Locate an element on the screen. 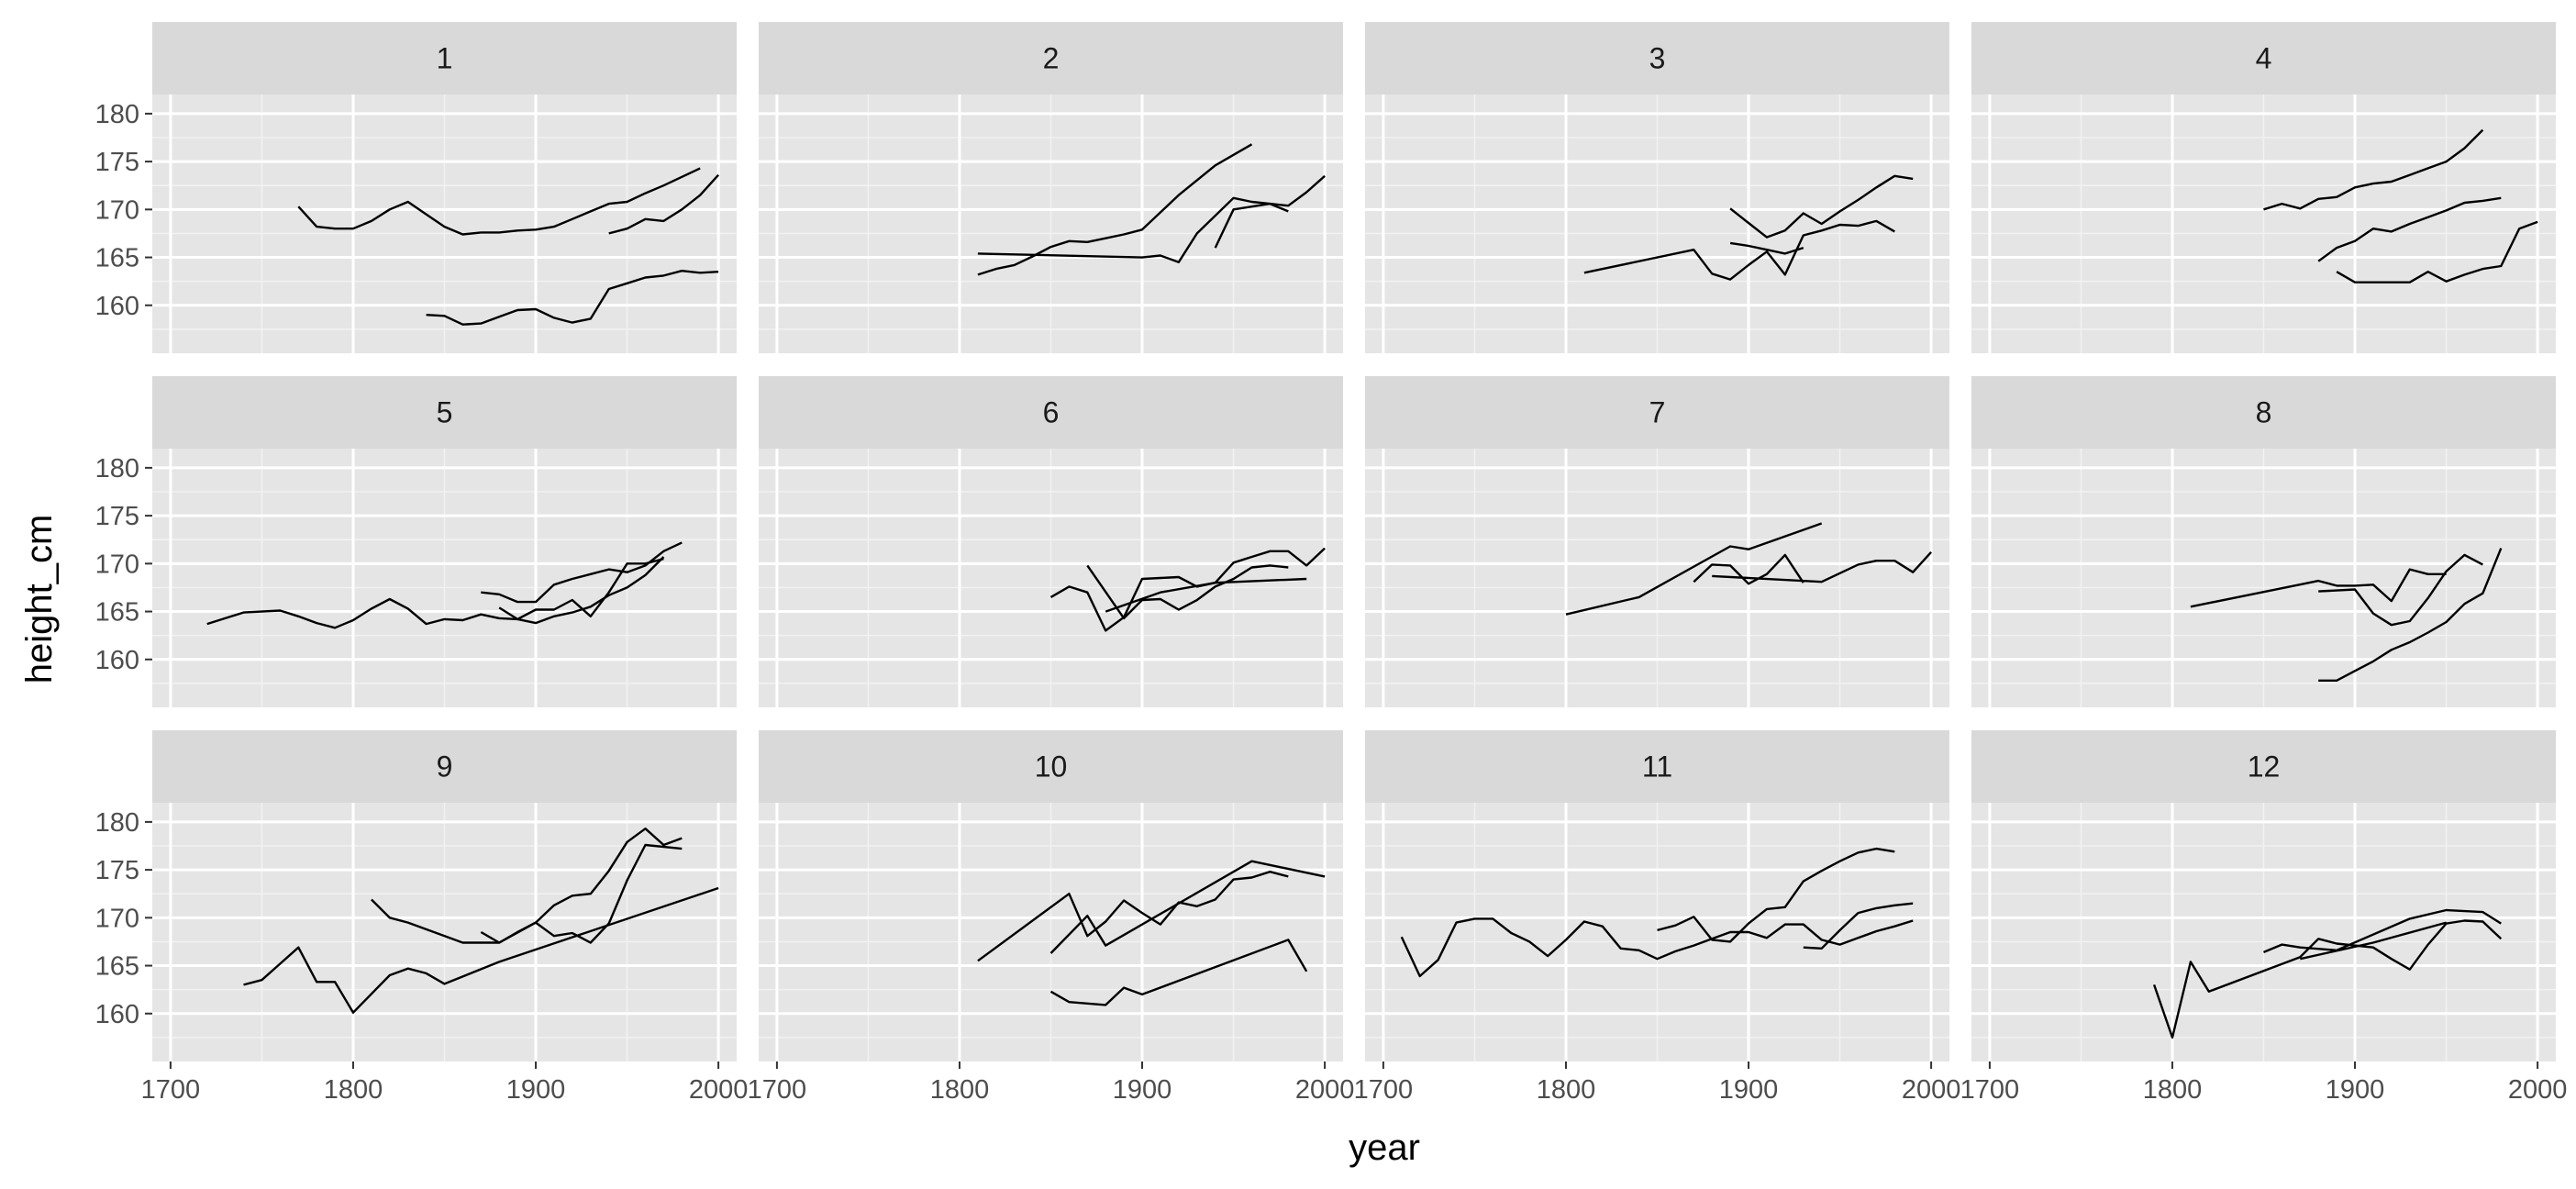 This screenshot has height=1189, width=2576. facet-strip-label: 2 is located at coordinates (1051, 58).